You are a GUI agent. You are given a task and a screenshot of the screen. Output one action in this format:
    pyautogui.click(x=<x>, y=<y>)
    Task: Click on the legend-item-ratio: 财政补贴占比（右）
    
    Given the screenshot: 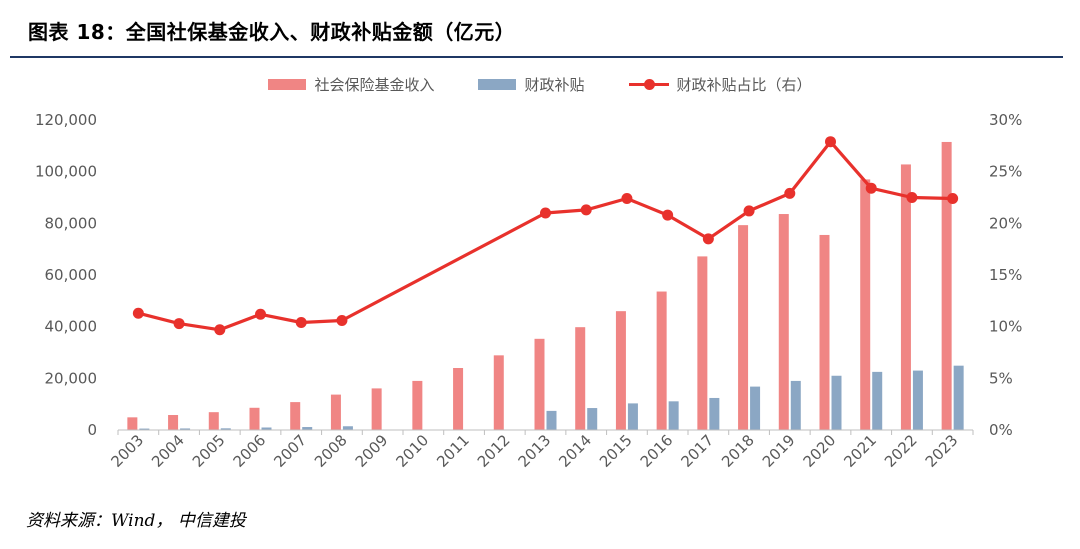 What is the action you would take?
    pyautogui.click(x=720, y=84)
    